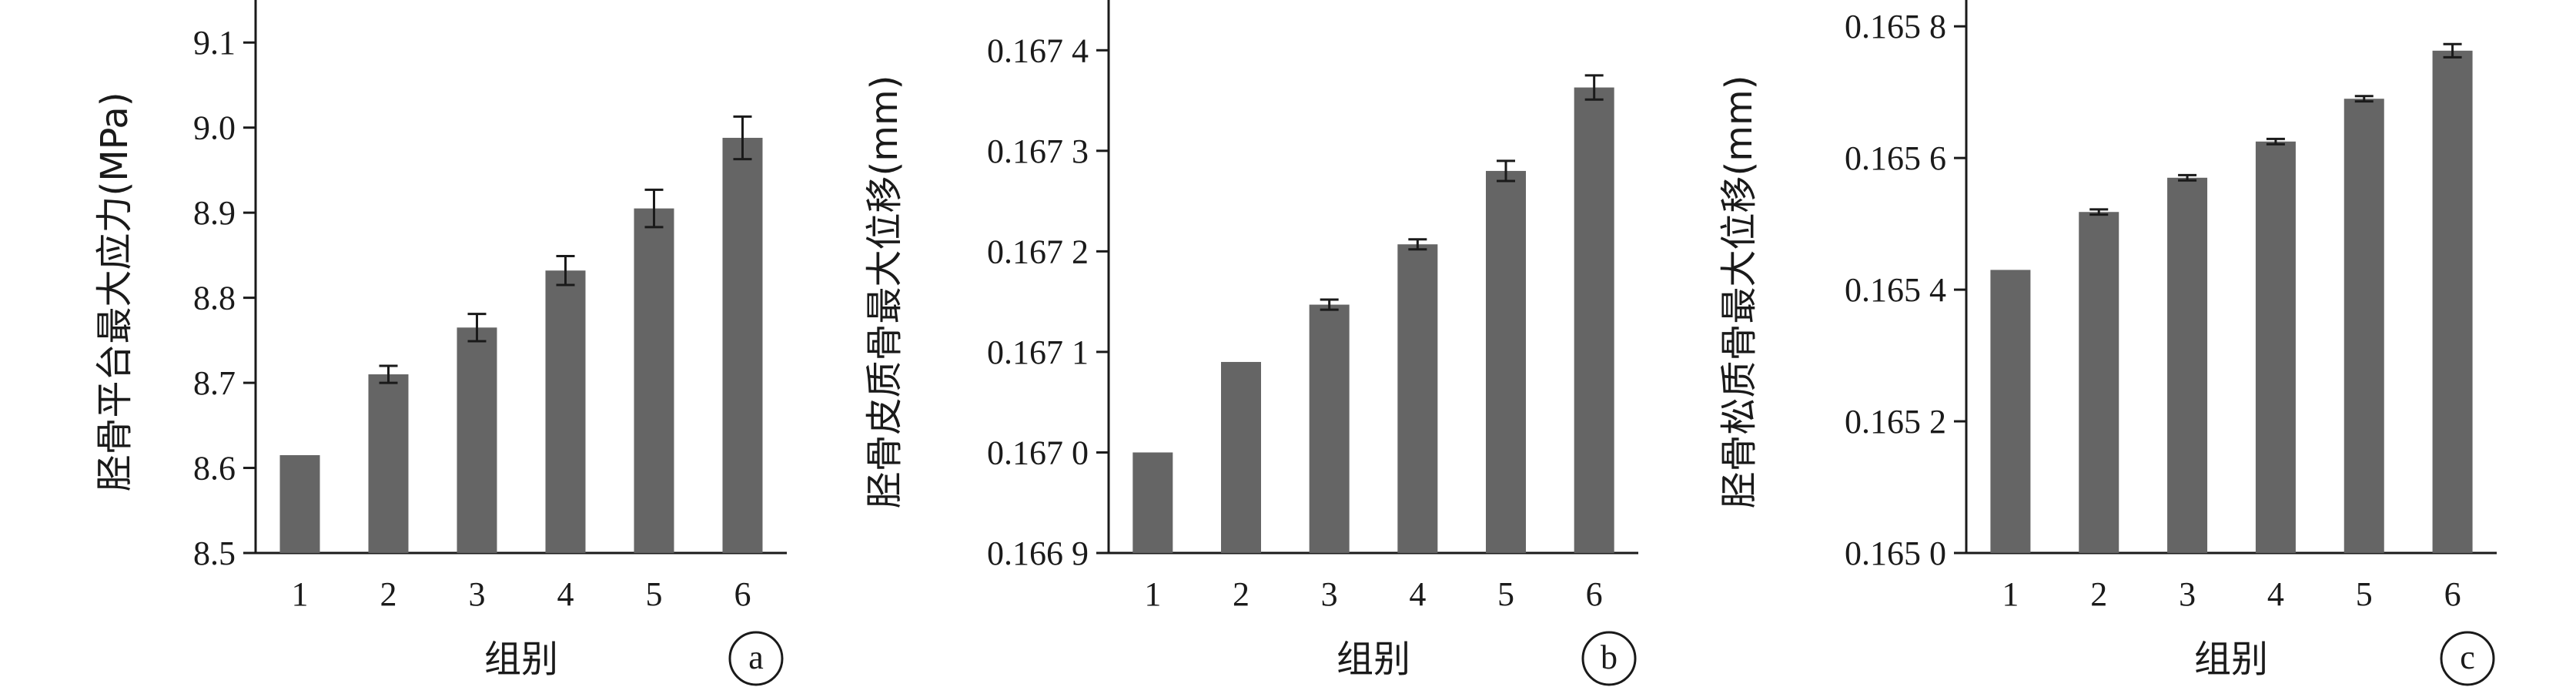 The image size is (2576, 687). Describe the element at coordinates (1895, 553) in the screenshot. I see `y-tick-label: 0.165 0` at that location.